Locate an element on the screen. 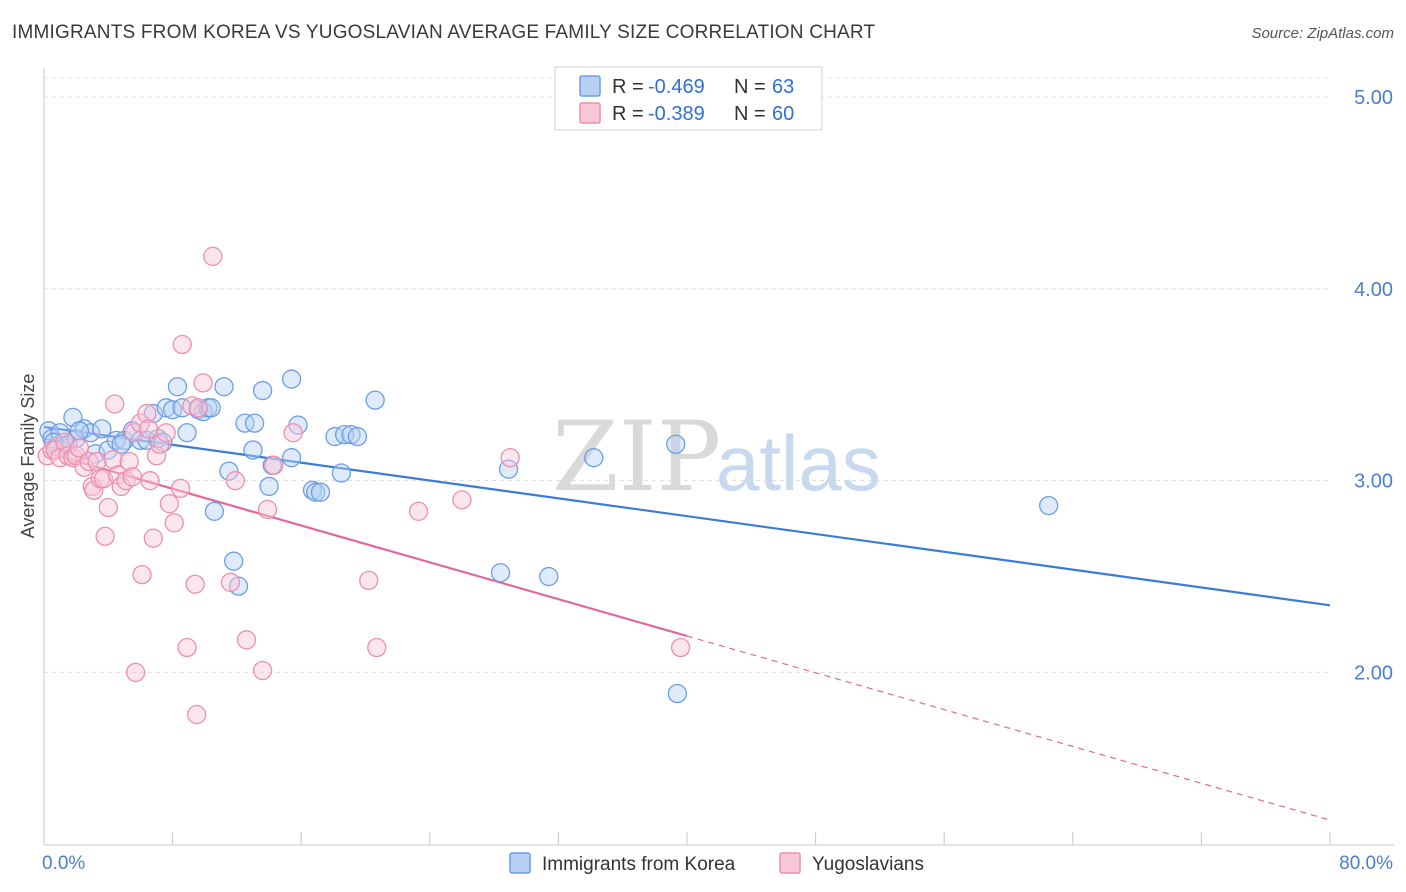  legend-r-value-korea: -0.469 is located at coordinates (676, 87).